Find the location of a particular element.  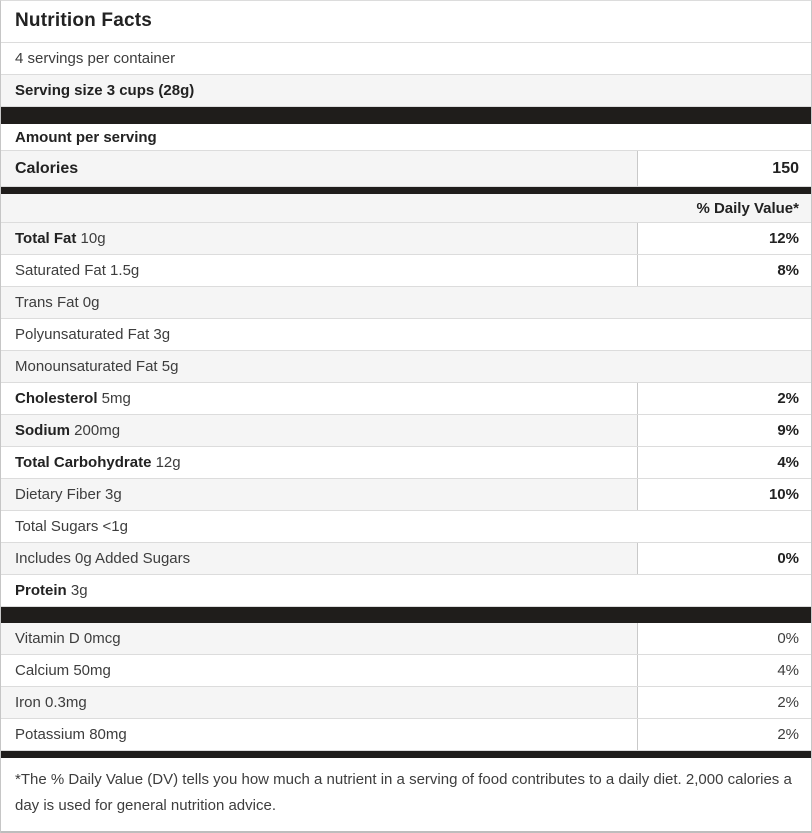

nutrient-row: Monounsaturated Fat 5g is located at coordinates (406, 367).